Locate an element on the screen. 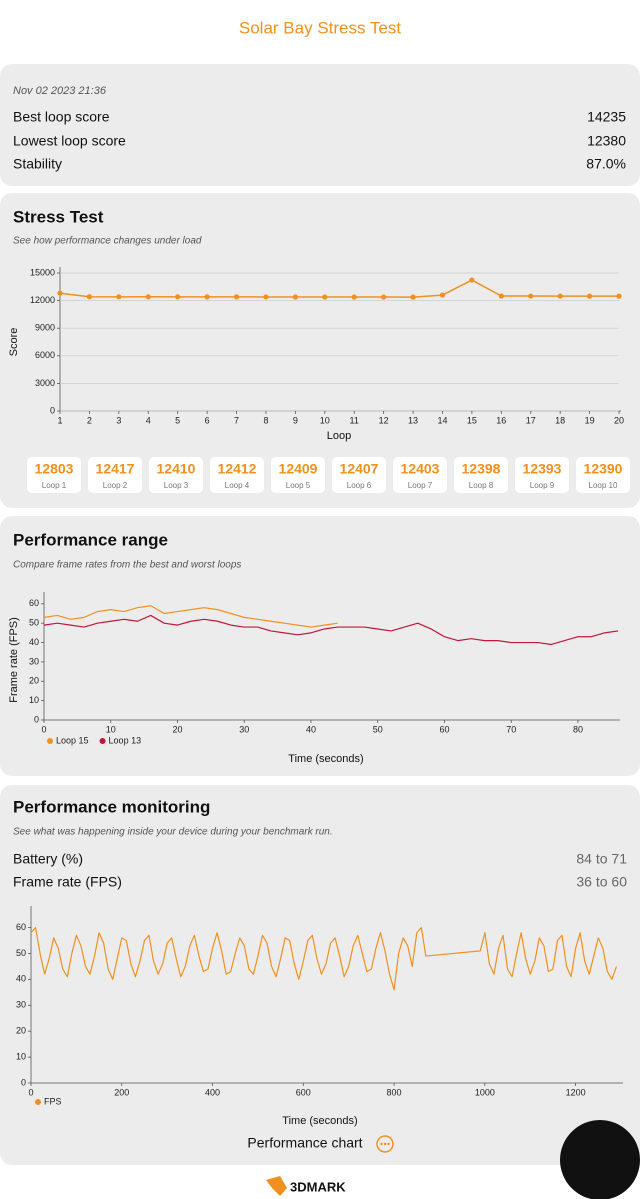  y-tick-label: 6000 is located at coordinates (45, 355).